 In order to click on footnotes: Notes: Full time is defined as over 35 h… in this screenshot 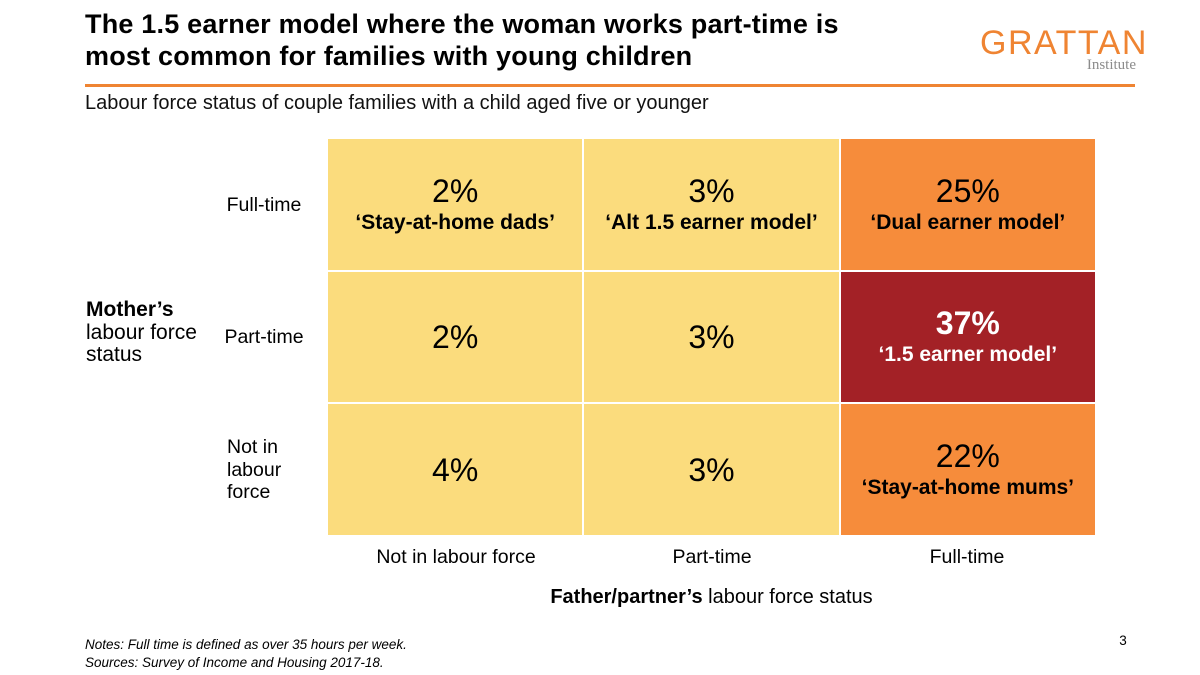, I will do `click(246, 653)`.